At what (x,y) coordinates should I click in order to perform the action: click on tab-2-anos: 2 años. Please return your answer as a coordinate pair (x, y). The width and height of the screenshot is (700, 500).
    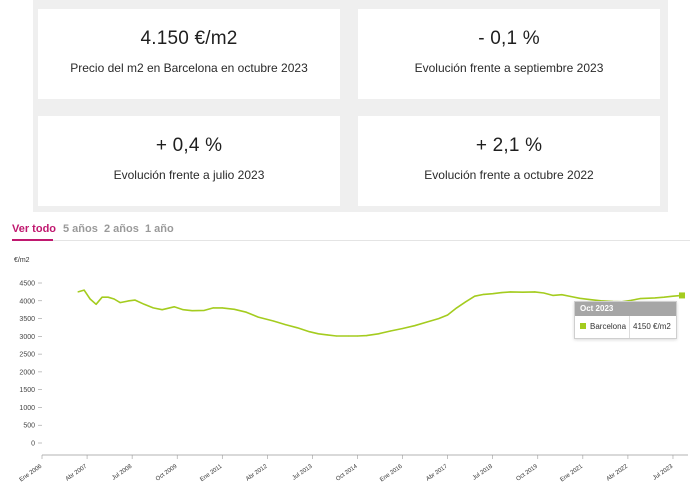
    Looking at the image, I should click on (121, 229).